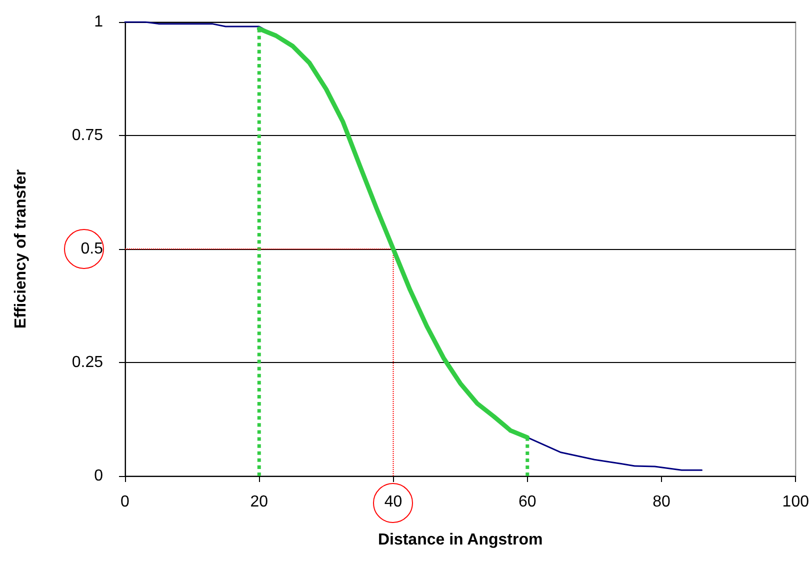  I want to click on y-tick-label: 1, so click(99, 22).